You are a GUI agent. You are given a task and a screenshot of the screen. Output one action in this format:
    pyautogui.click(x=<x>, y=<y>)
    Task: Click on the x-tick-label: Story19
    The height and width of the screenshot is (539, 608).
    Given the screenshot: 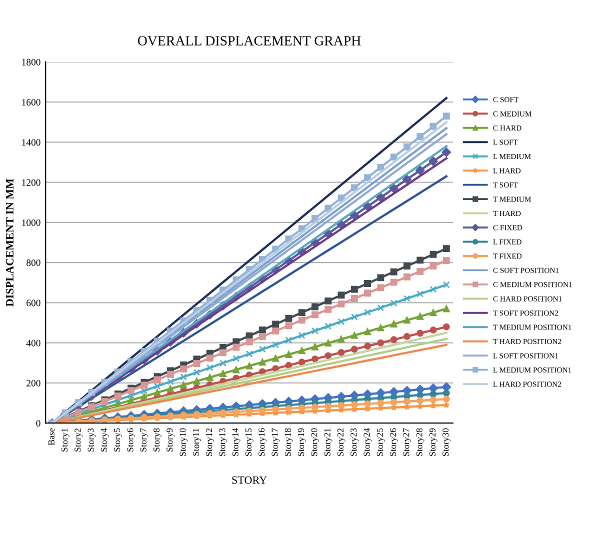 What is the action you would take?
    pyautogui.click(x=302, y=442)
    